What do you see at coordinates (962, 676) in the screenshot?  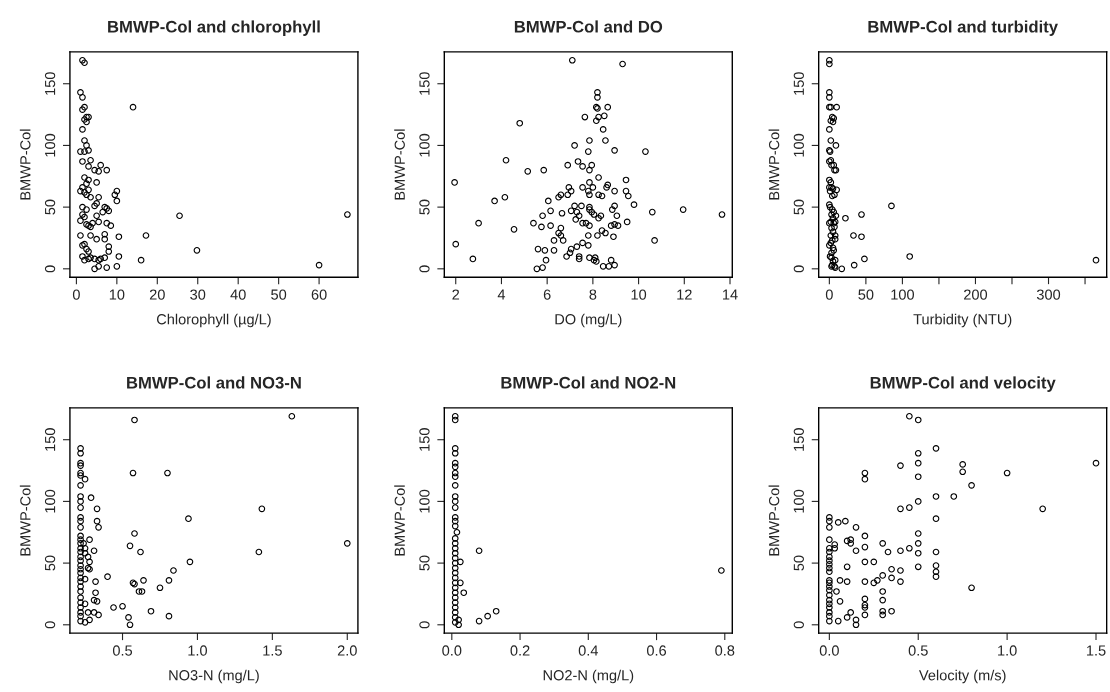 I see `x-axis-title: Velocity (m/s)` at bounding box center [962, 676].